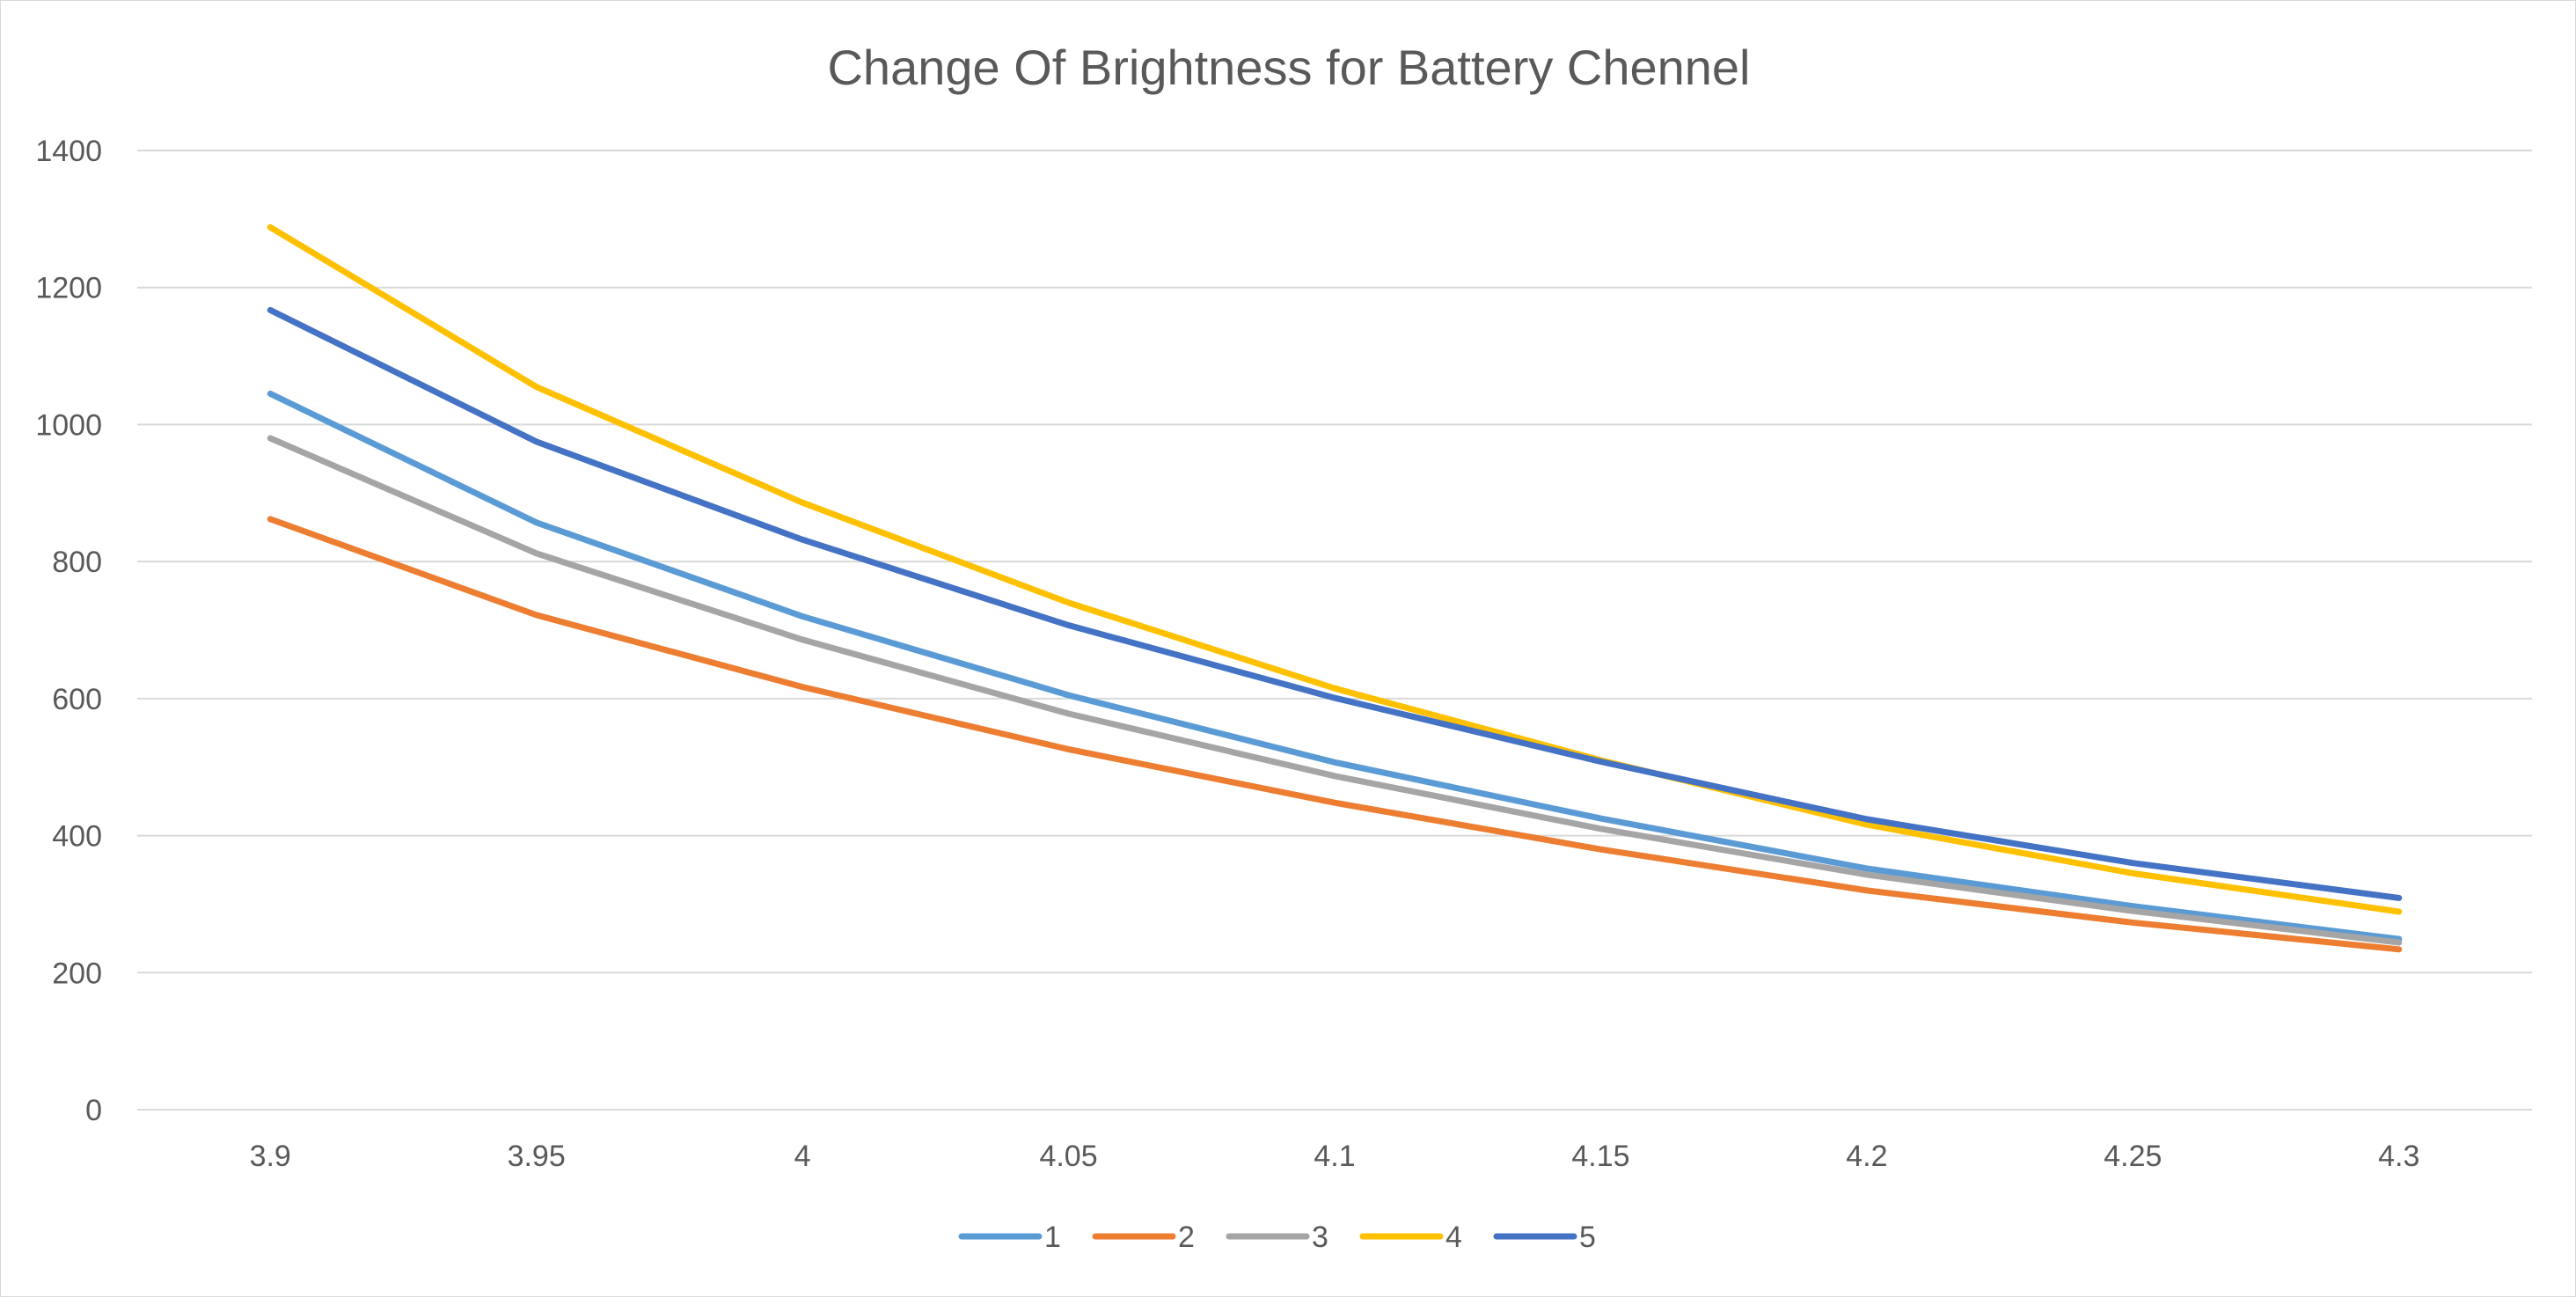 Image resolution: width=2576 pixels, height=1298 pixels. Describe the element at coordinates (77, 973) in the screenshot. I see `y-tick-label: 200` at that location.